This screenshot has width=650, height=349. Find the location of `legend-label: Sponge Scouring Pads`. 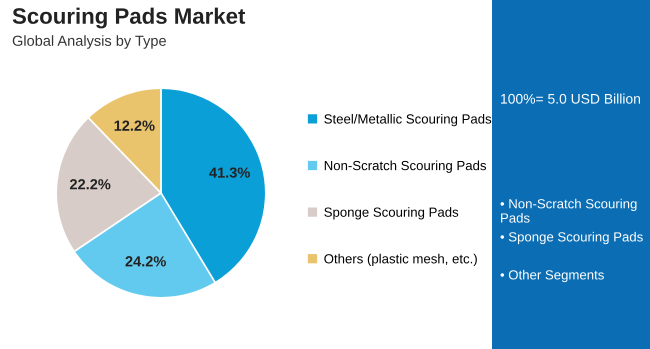

legend-label: Sponge Scouring Pads is located at coordinates (391, 213).